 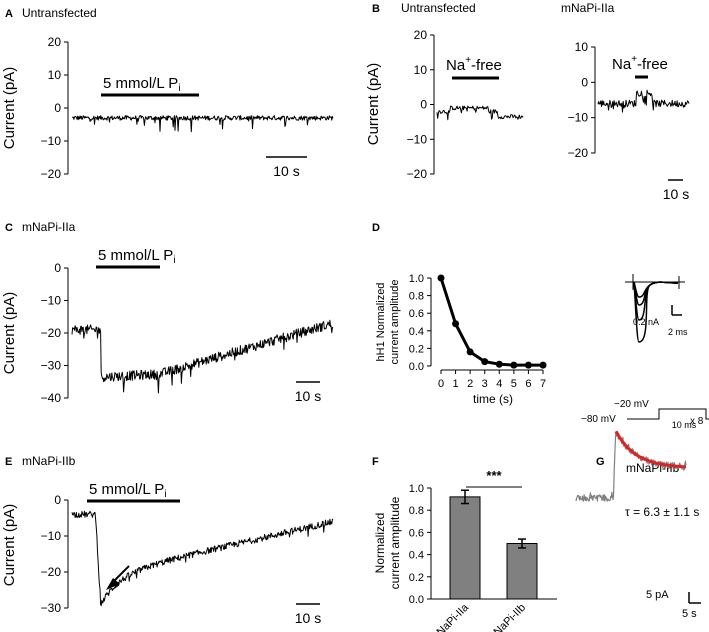 I want to click on panel-g-fit, so click(x=650, y=449).